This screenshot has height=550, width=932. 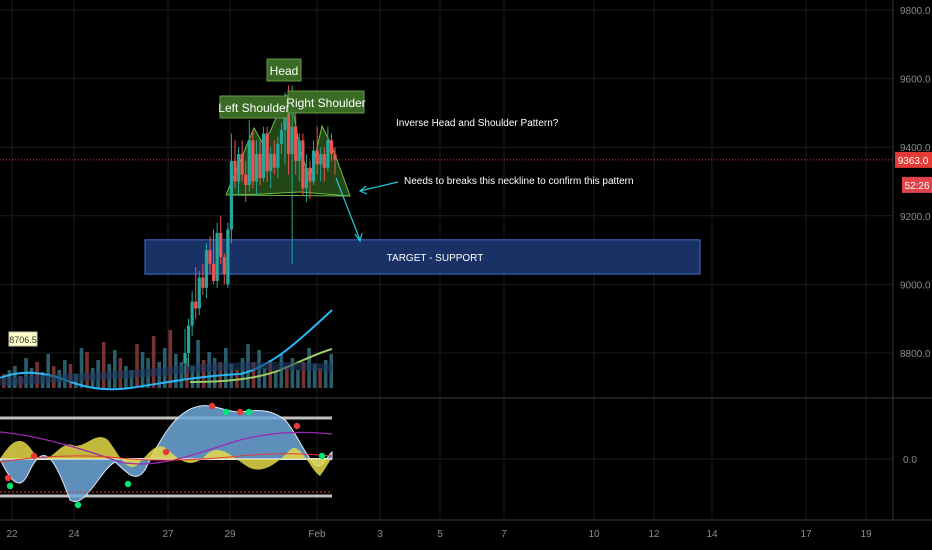 What do you see at coordinates (230, 534) in the screenshot?
I see `time-tick-label: 29` at bounding box center [230, 534].